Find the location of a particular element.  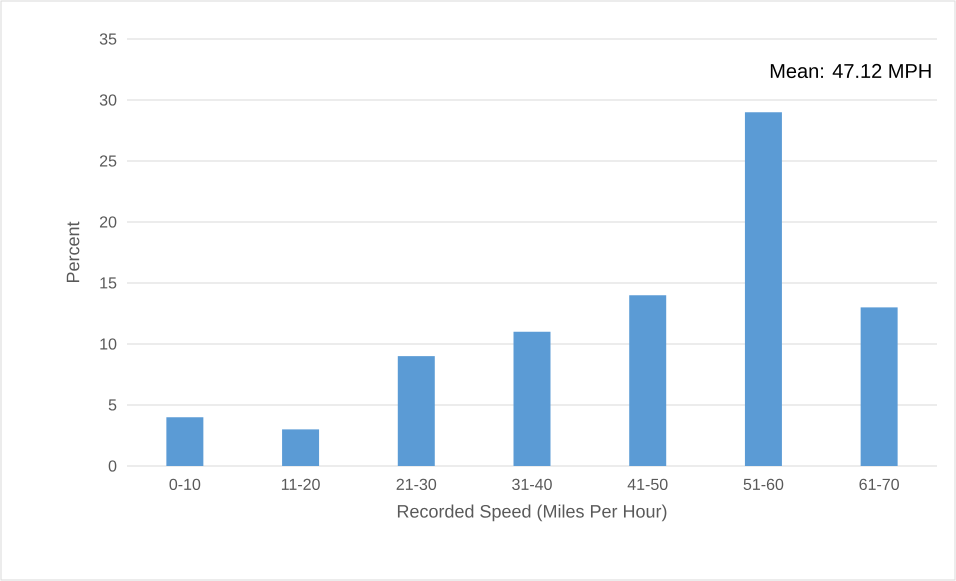

x-tick-label: 31-40 is located at coordinates (532, 484).